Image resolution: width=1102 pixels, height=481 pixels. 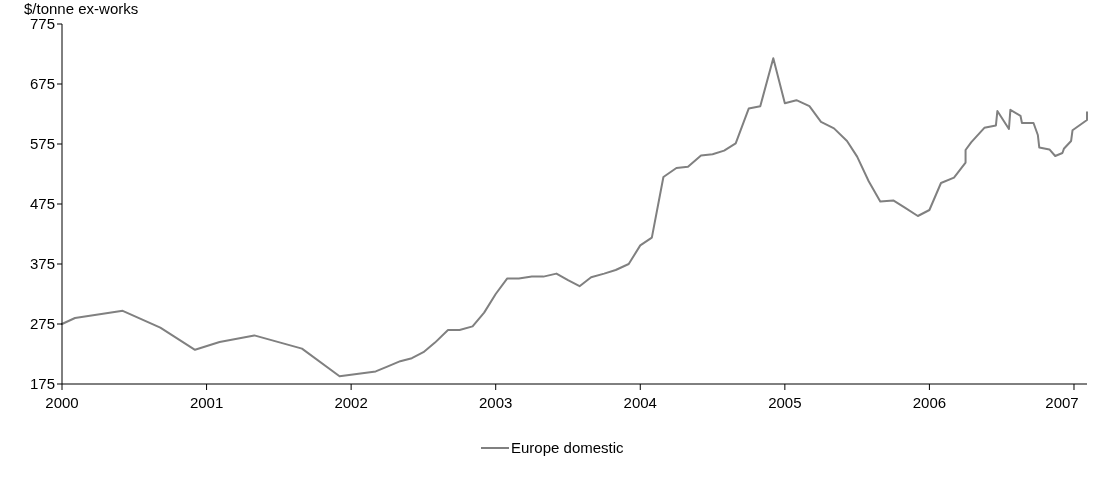 What do you see at coordinates (42, 384) in the screenshot?
I see `y-tick-label: 175` at bounding box center [42, 384].